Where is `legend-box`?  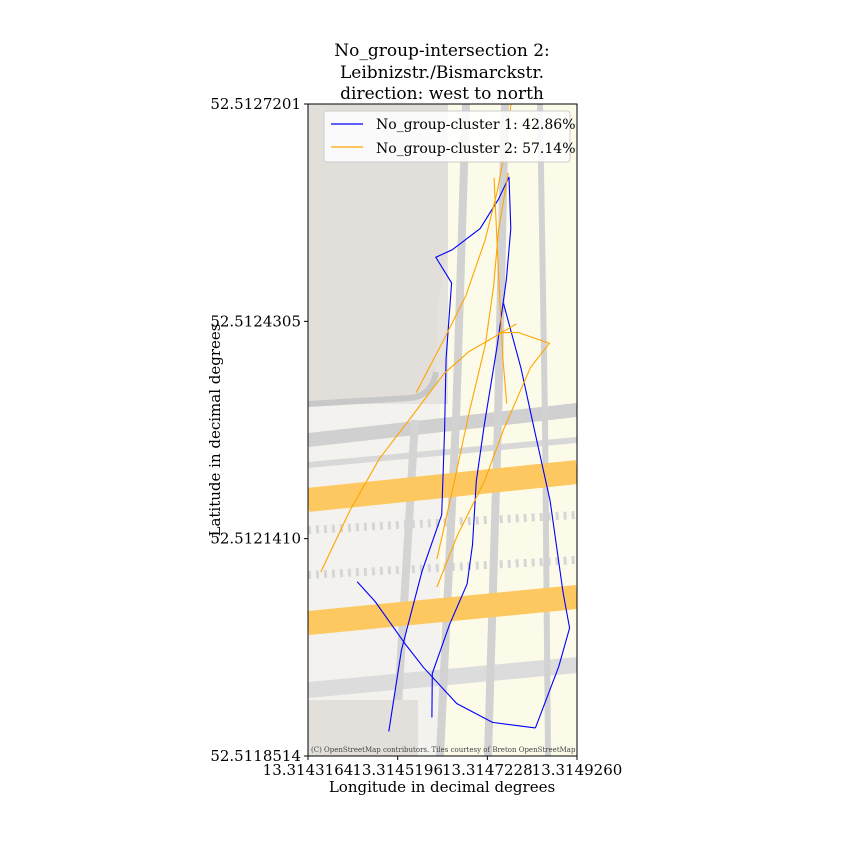 legend-box is located at coordinates (447, 136).